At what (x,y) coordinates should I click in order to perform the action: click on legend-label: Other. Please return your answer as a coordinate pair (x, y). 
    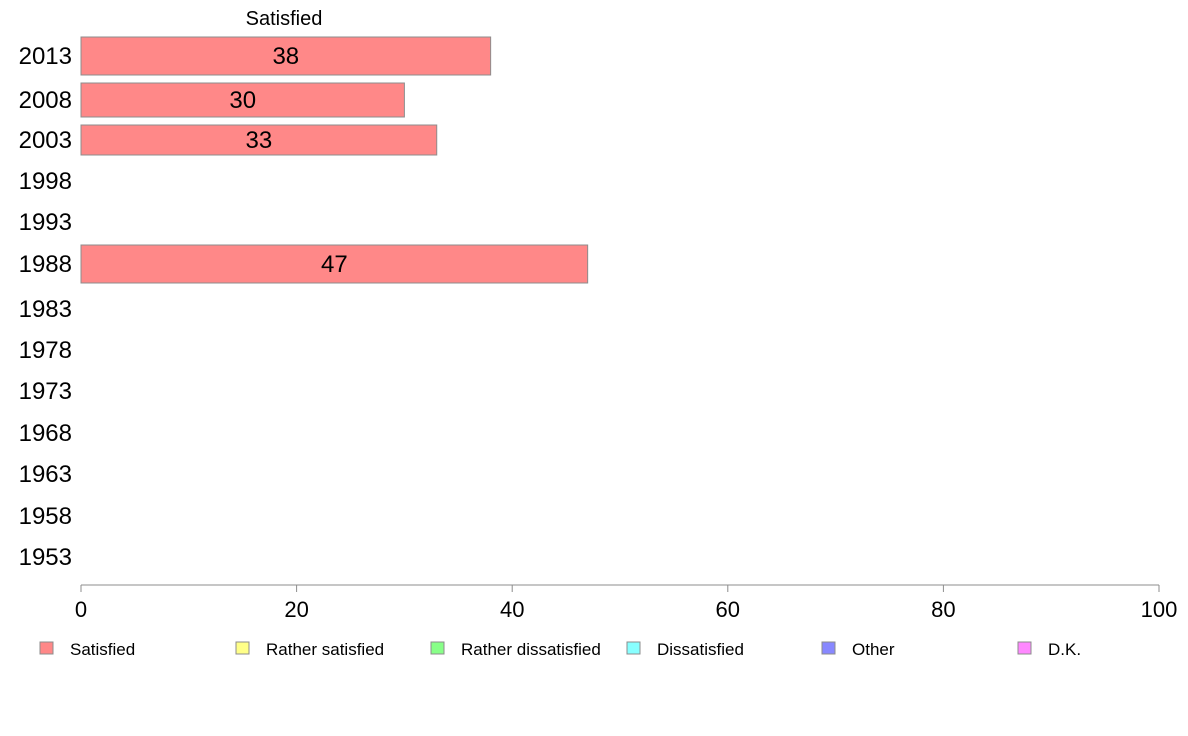
    Looking at the image, I should click on (873, 649).